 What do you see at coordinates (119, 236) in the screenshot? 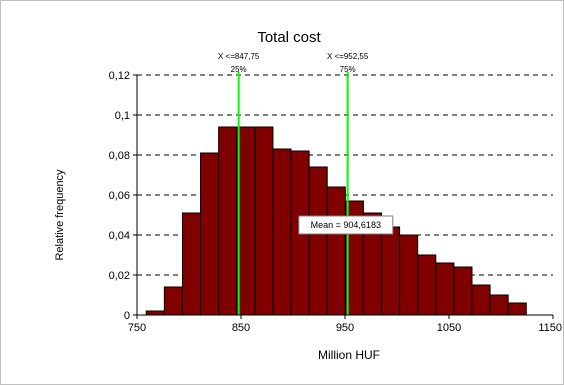
I see `y-tick-label: 0,04` at bounding box center [119, 236].